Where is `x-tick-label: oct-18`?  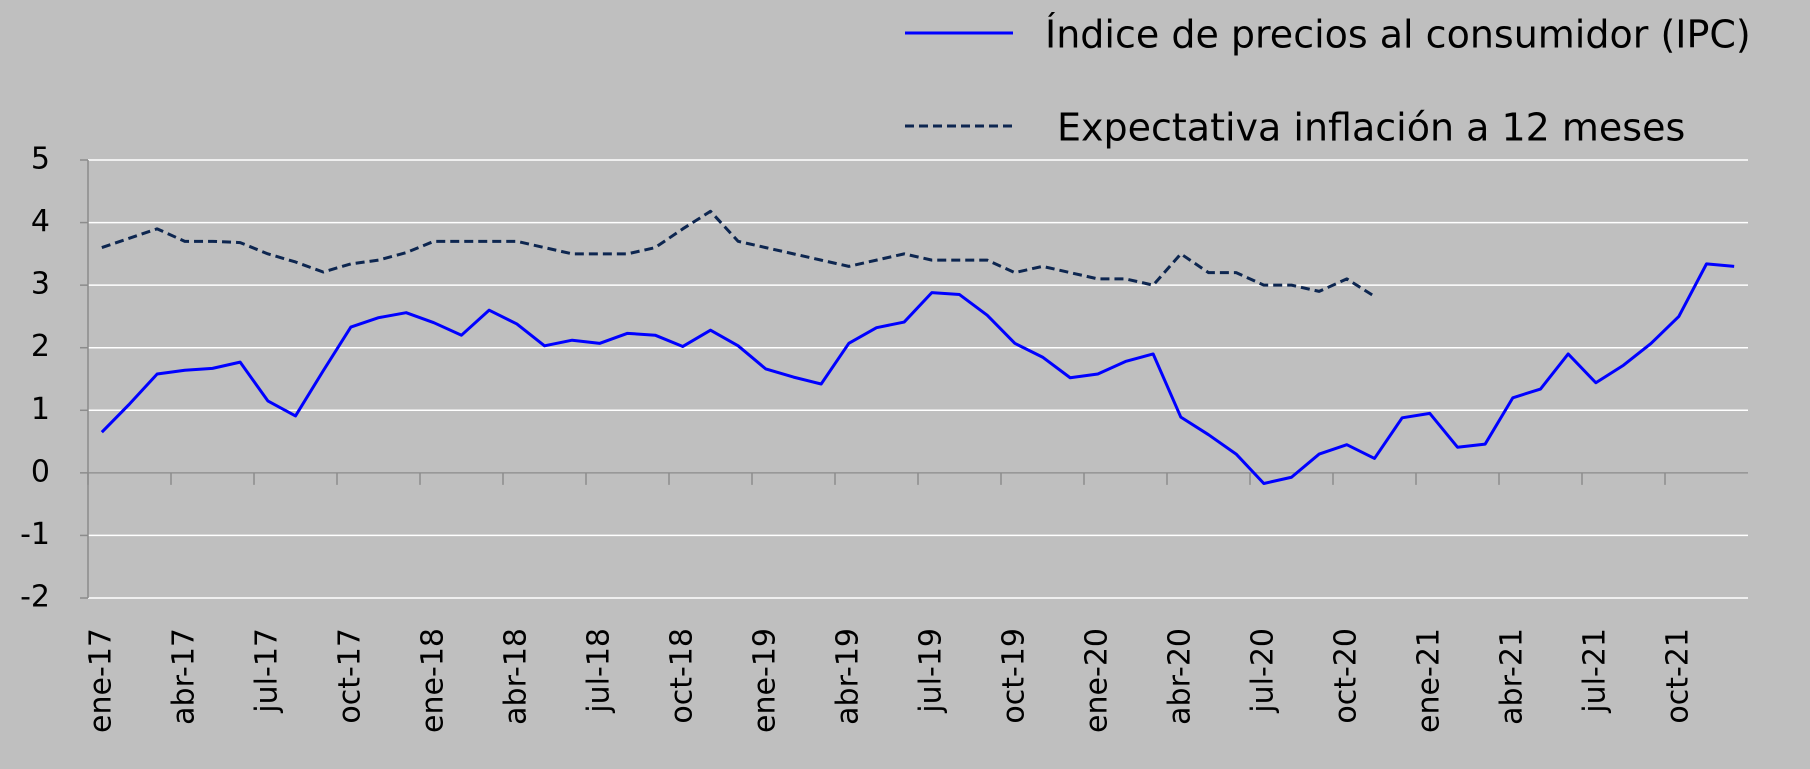 x-tick-label: oct-18 is located at coordinates (681, 676).